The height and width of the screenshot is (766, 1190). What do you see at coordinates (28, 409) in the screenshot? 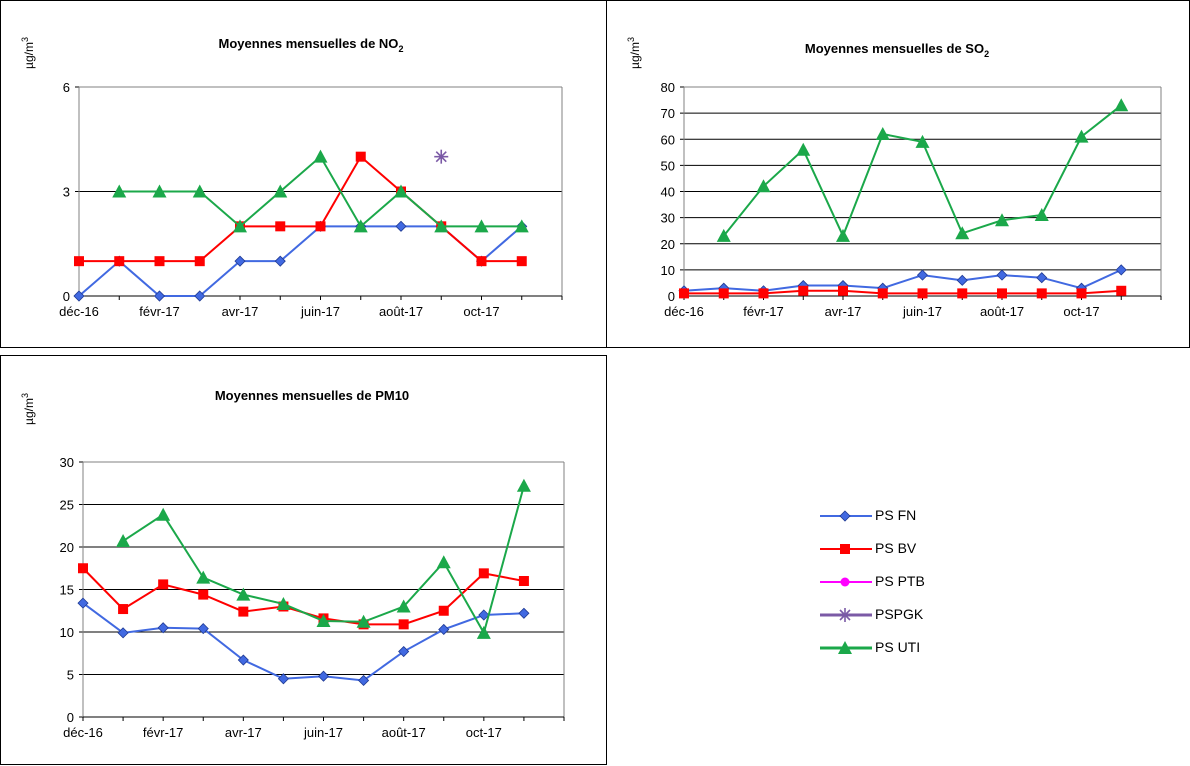
I see `y-axis-unit-label: µg/m3` at bounding box center [28, 409].